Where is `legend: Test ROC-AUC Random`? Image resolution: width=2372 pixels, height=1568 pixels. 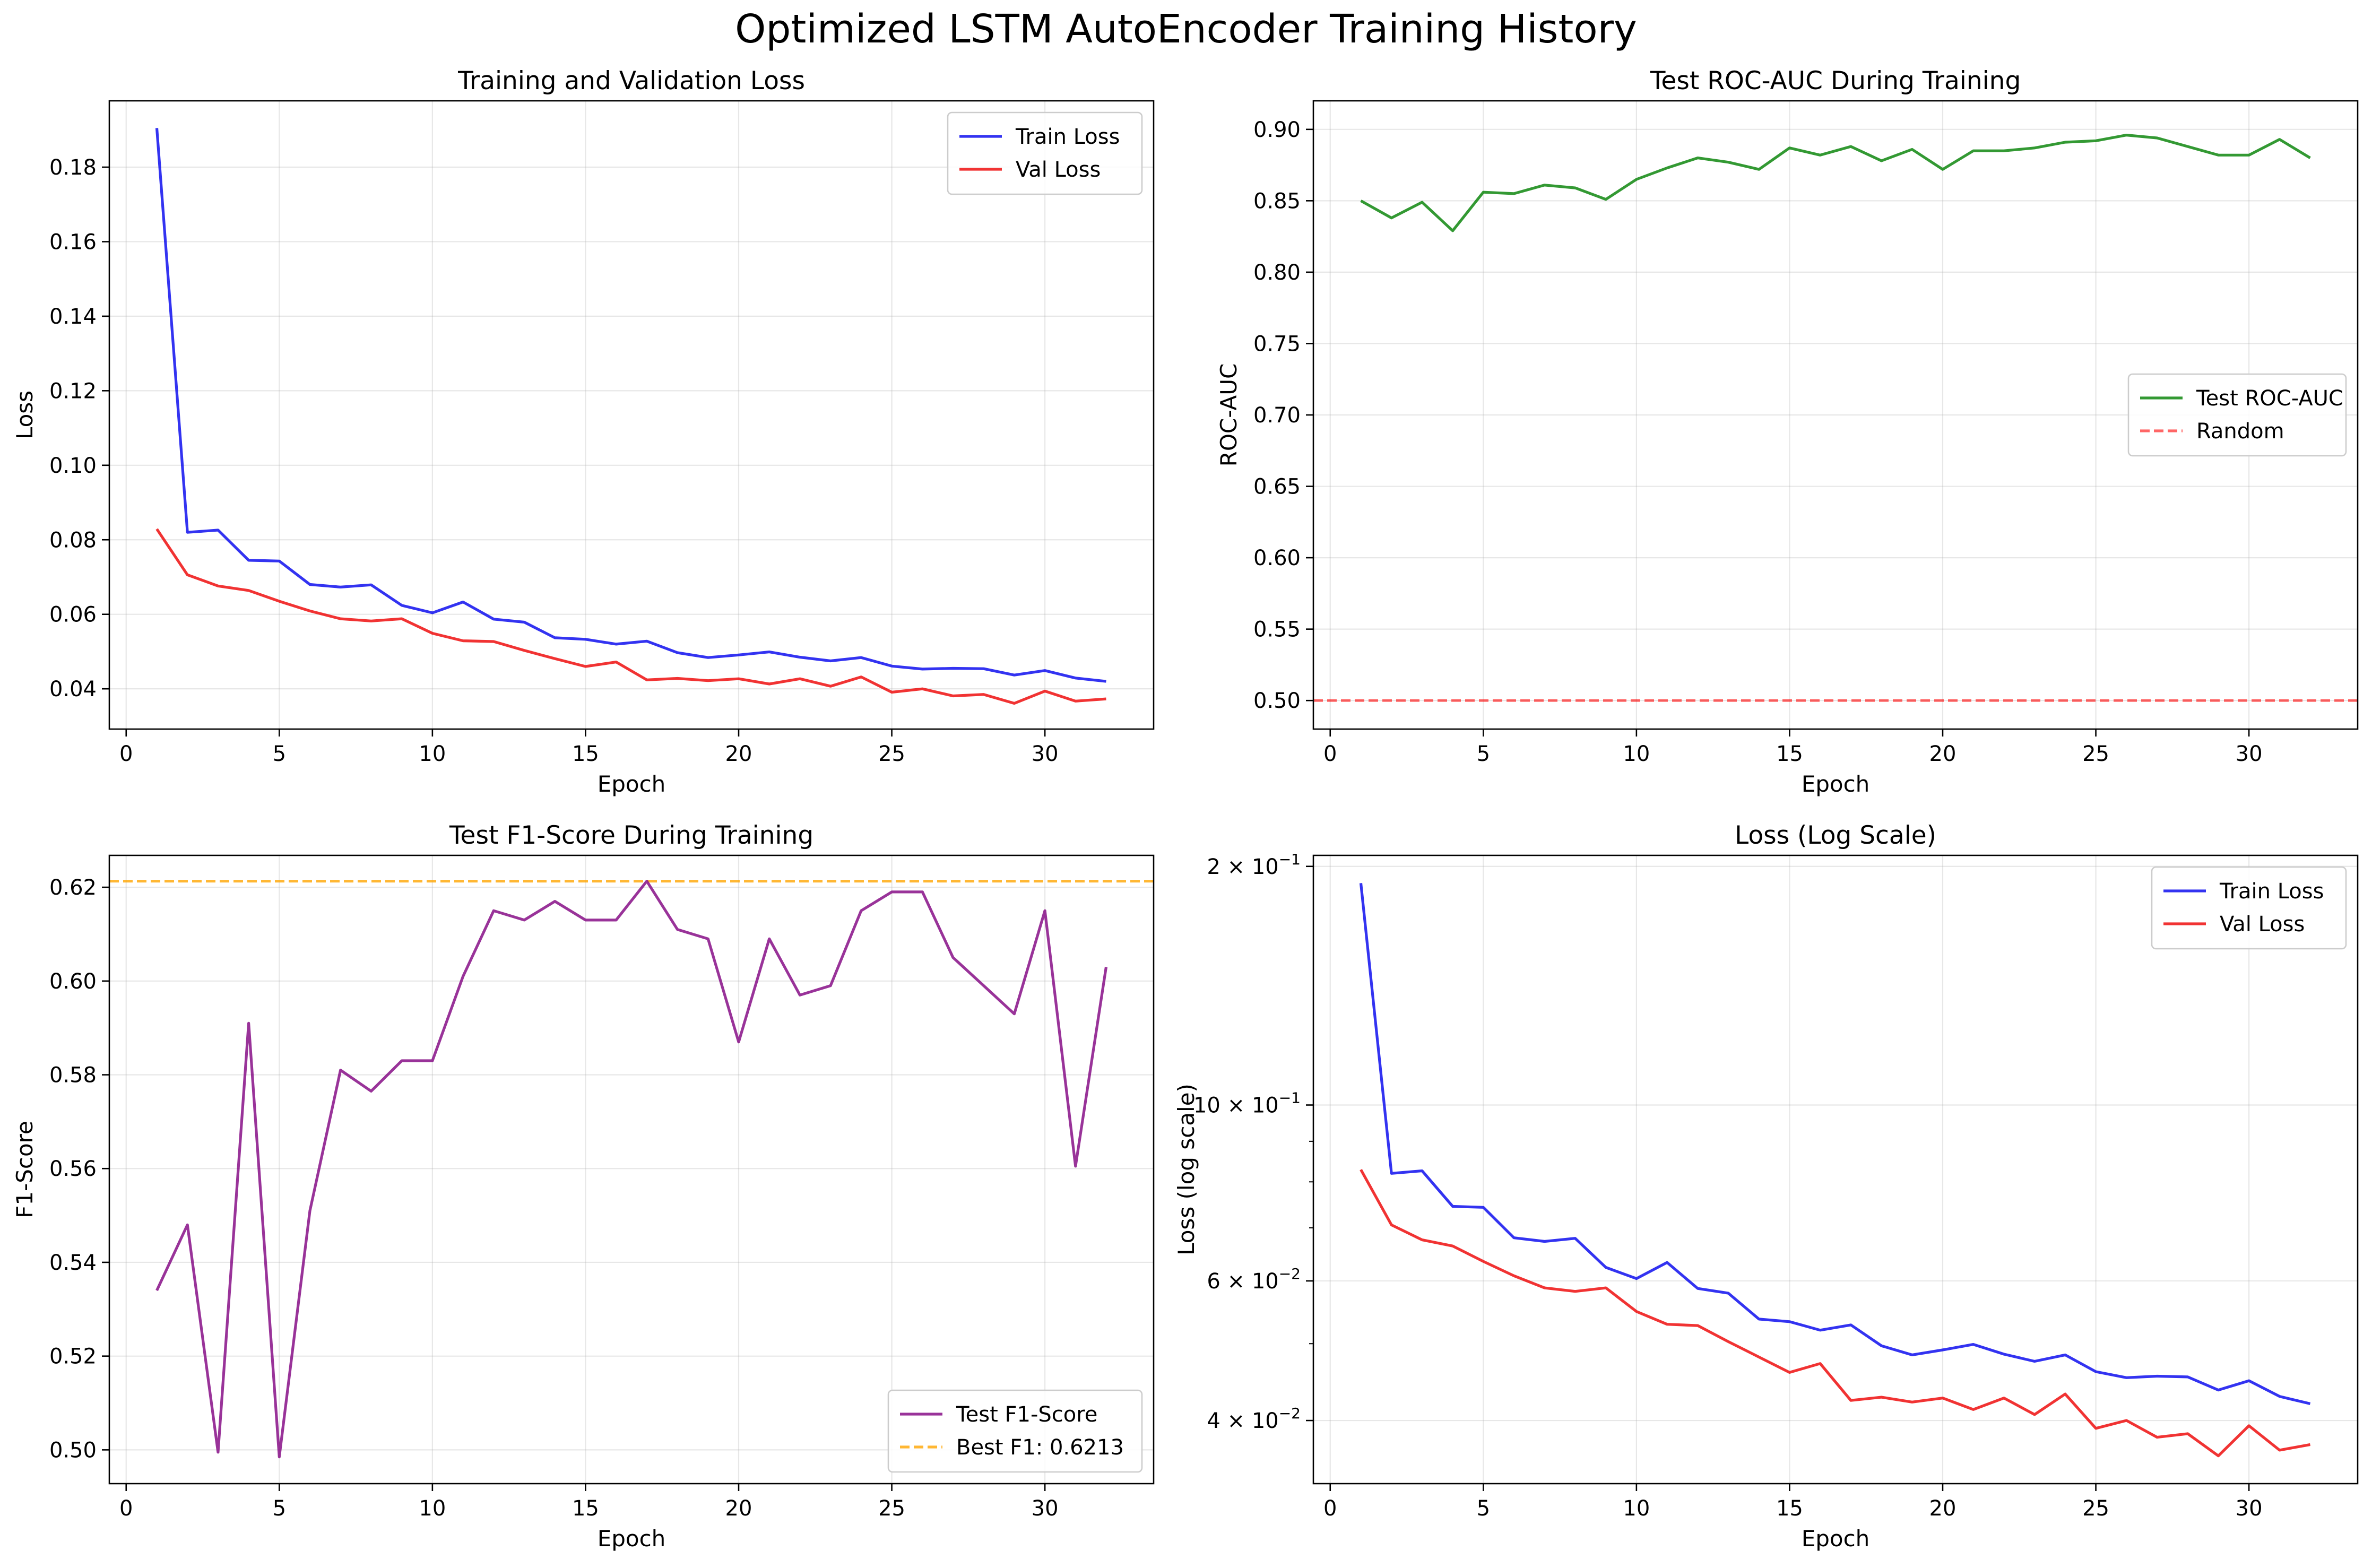 legend: Test ROC-AUC Random is located at coordinates (2237, 415).